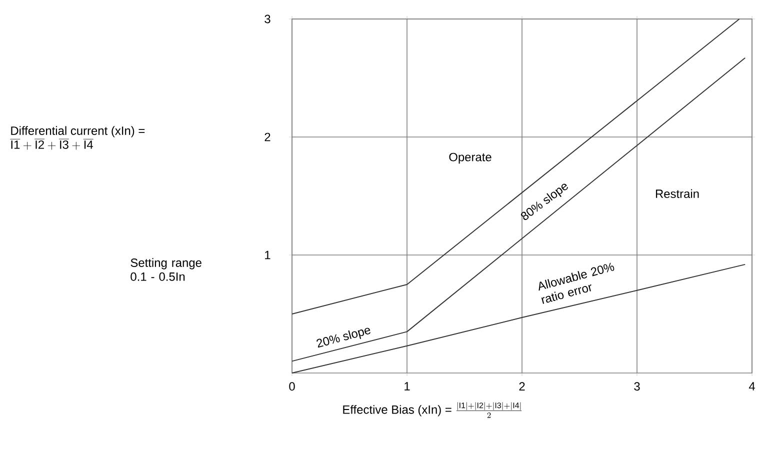  I want to click on text: Setting range 0.1 - 0.5In, so click(166, 269).